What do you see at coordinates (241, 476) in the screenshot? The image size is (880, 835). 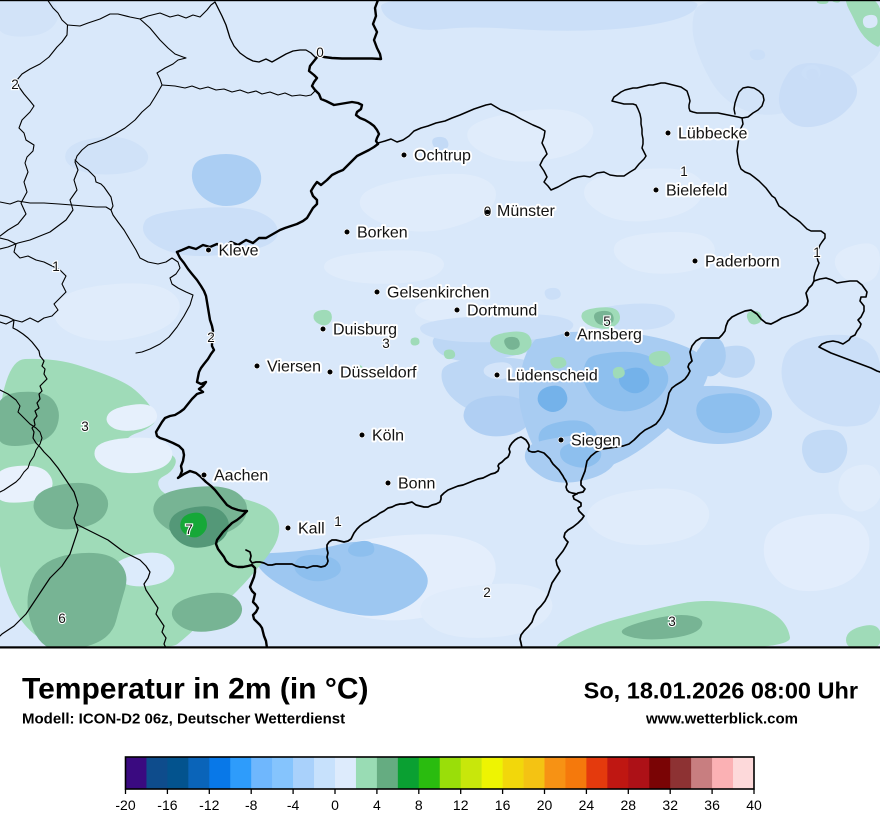 I see `svg-text: Aachen` at bounding box center [241, 476].